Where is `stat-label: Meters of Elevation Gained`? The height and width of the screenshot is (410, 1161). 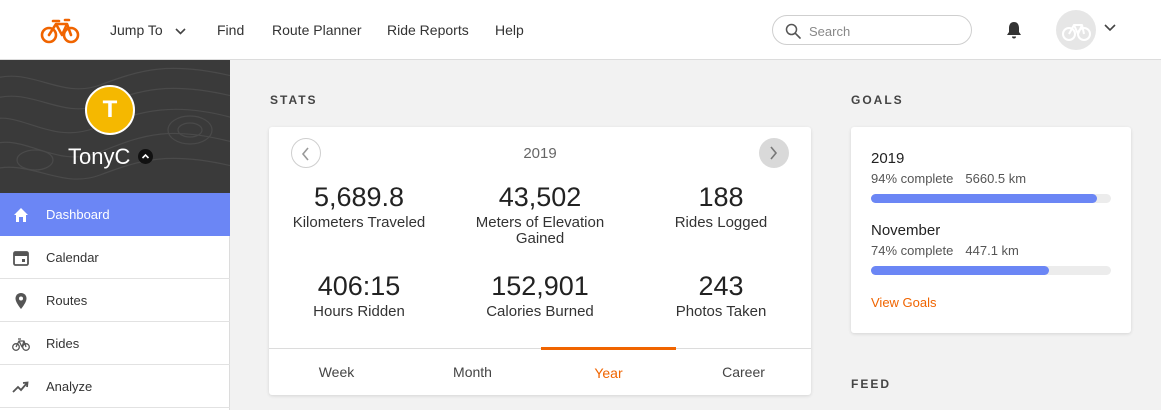 stat-label: Meters of Elevation Gained is located at coordinates (540, 230).